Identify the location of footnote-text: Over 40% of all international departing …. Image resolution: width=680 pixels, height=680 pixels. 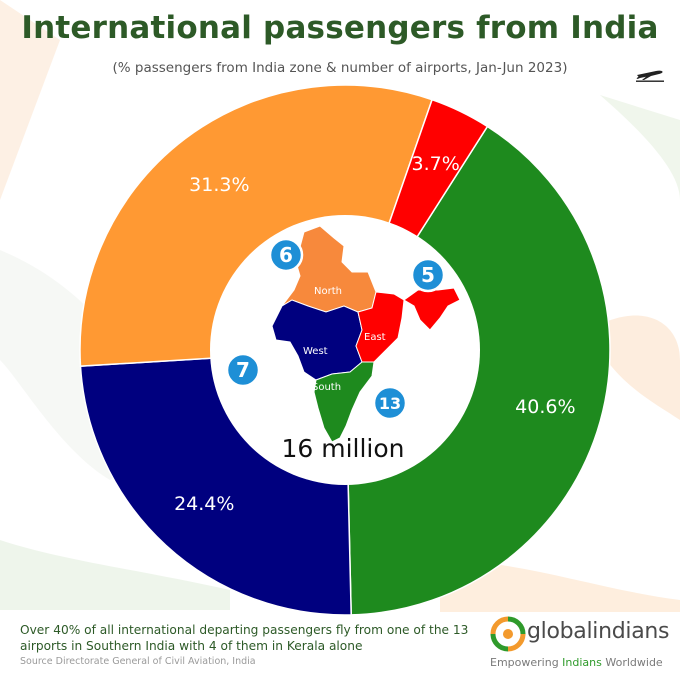
(244, 638).